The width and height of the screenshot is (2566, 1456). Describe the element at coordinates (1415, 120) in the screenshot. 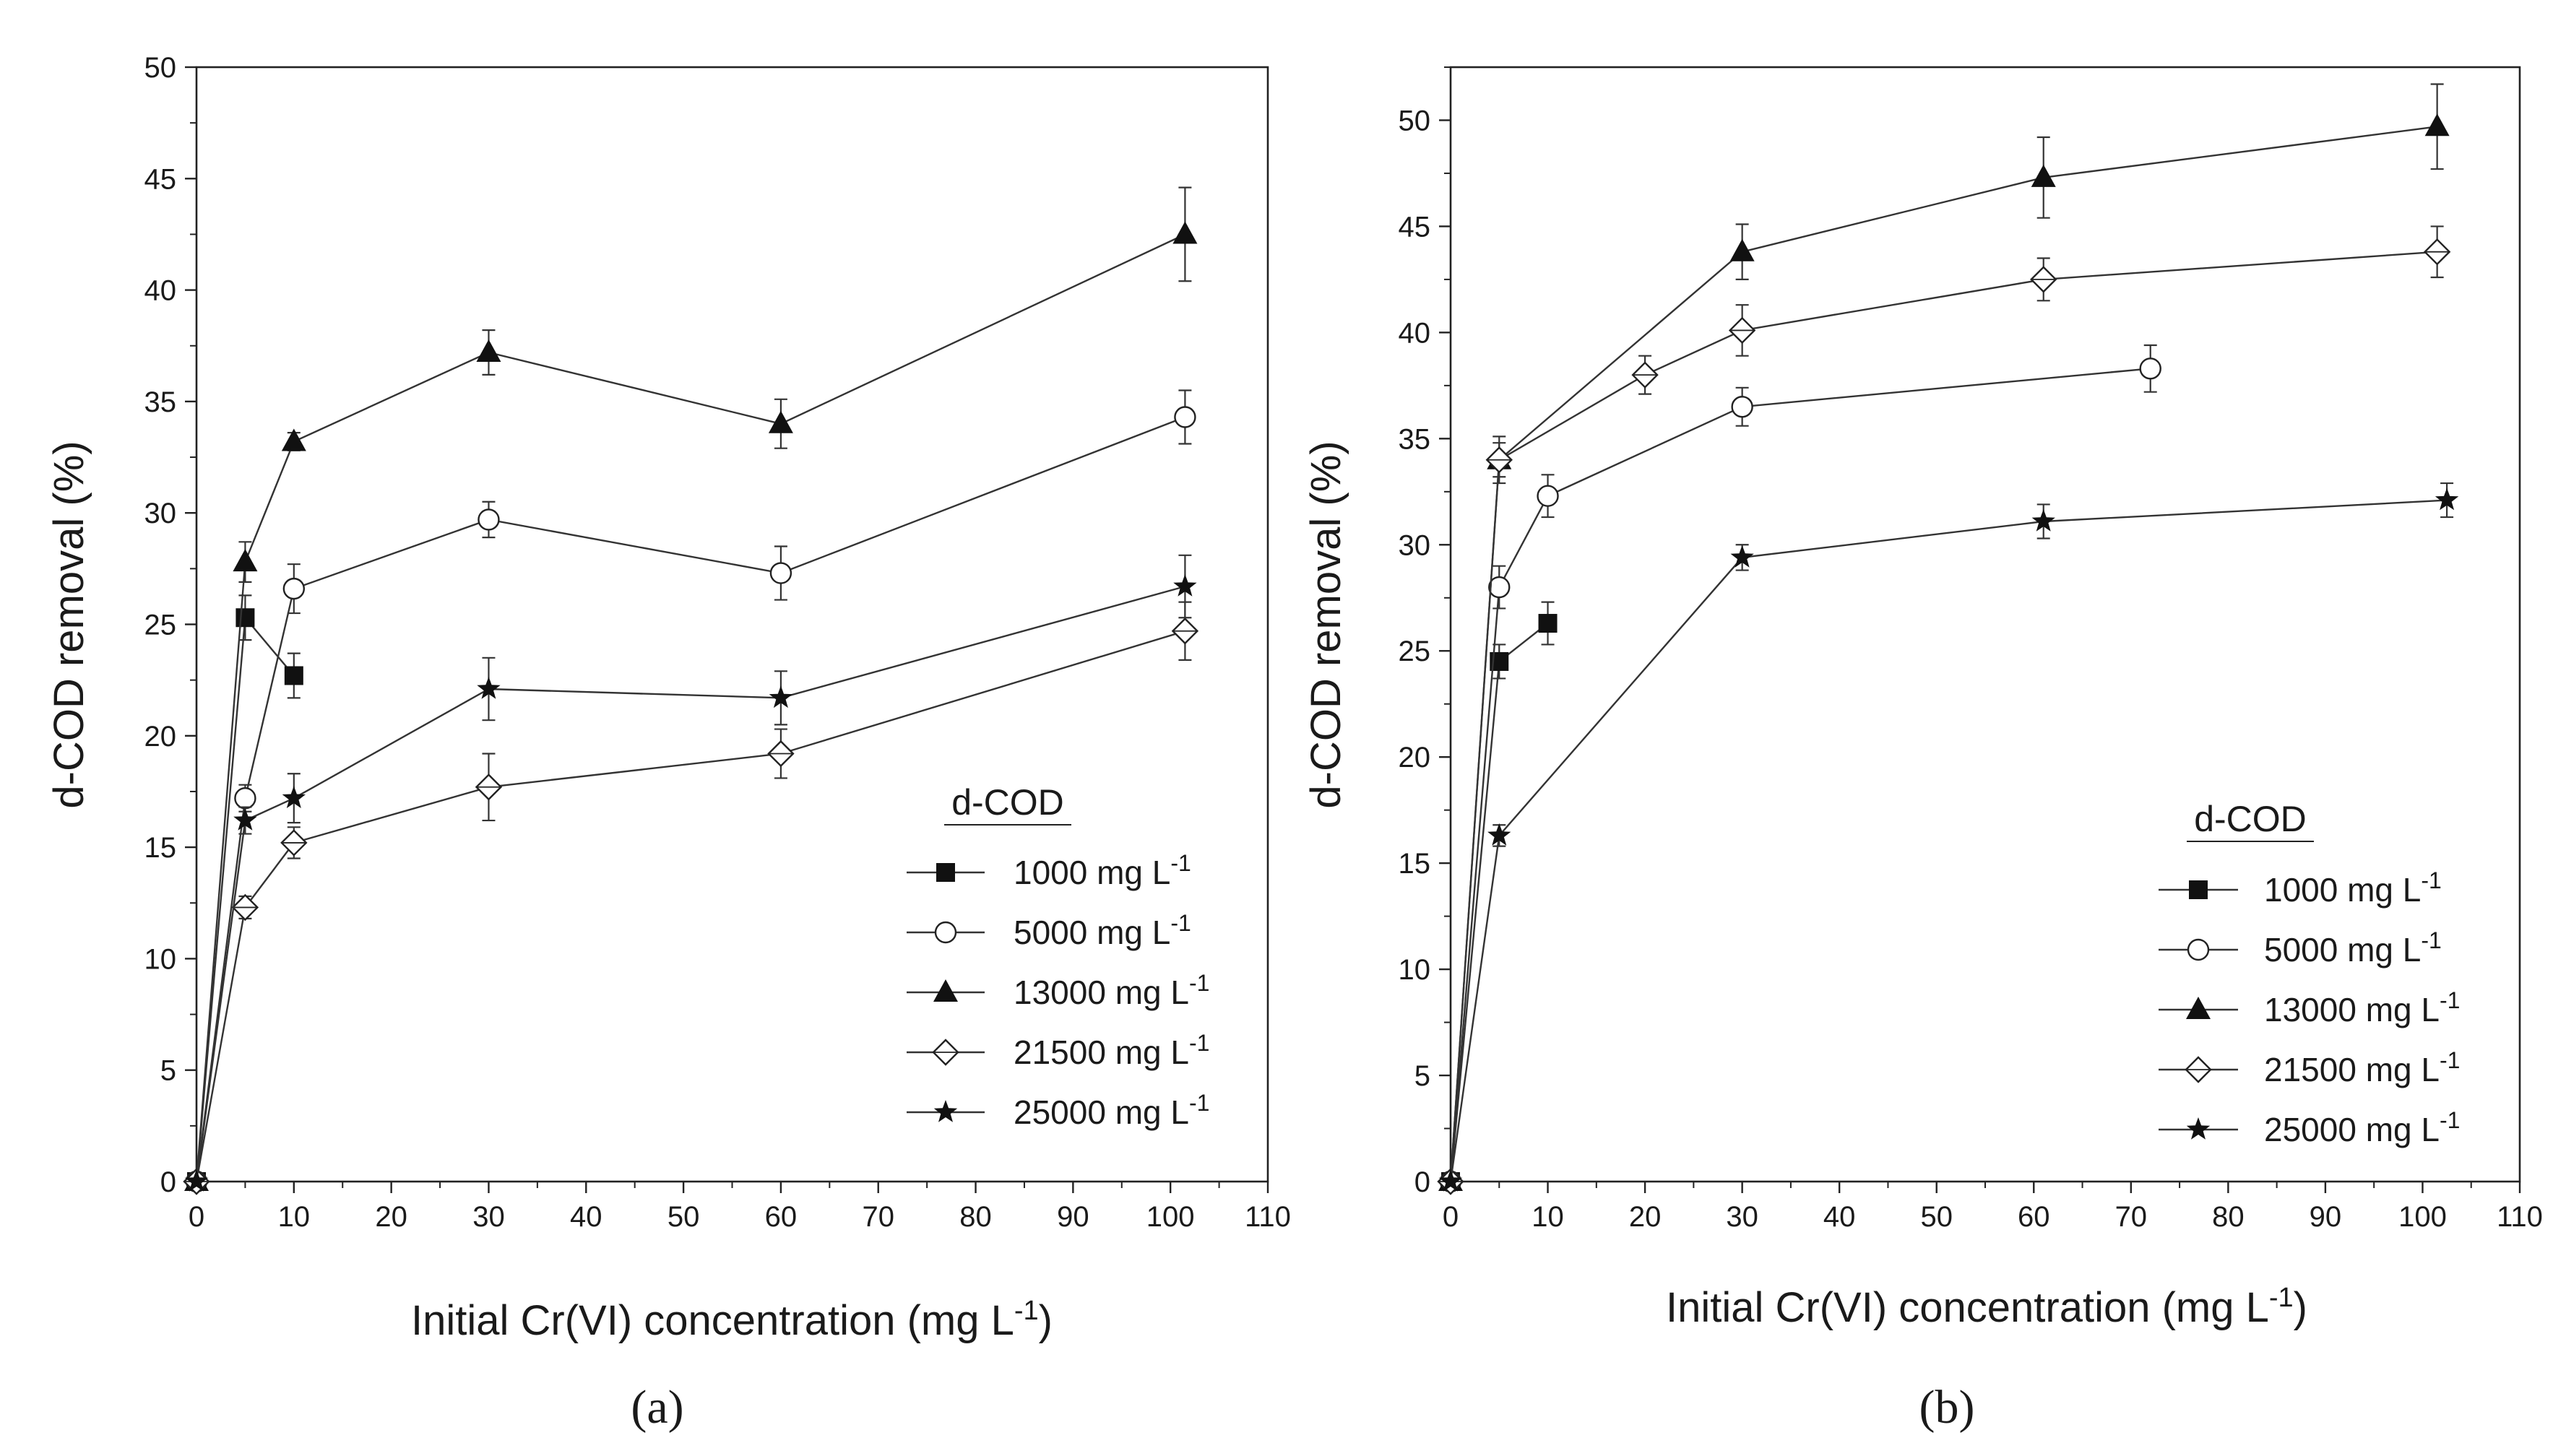

I see `y-tick-label: 50` at that location.